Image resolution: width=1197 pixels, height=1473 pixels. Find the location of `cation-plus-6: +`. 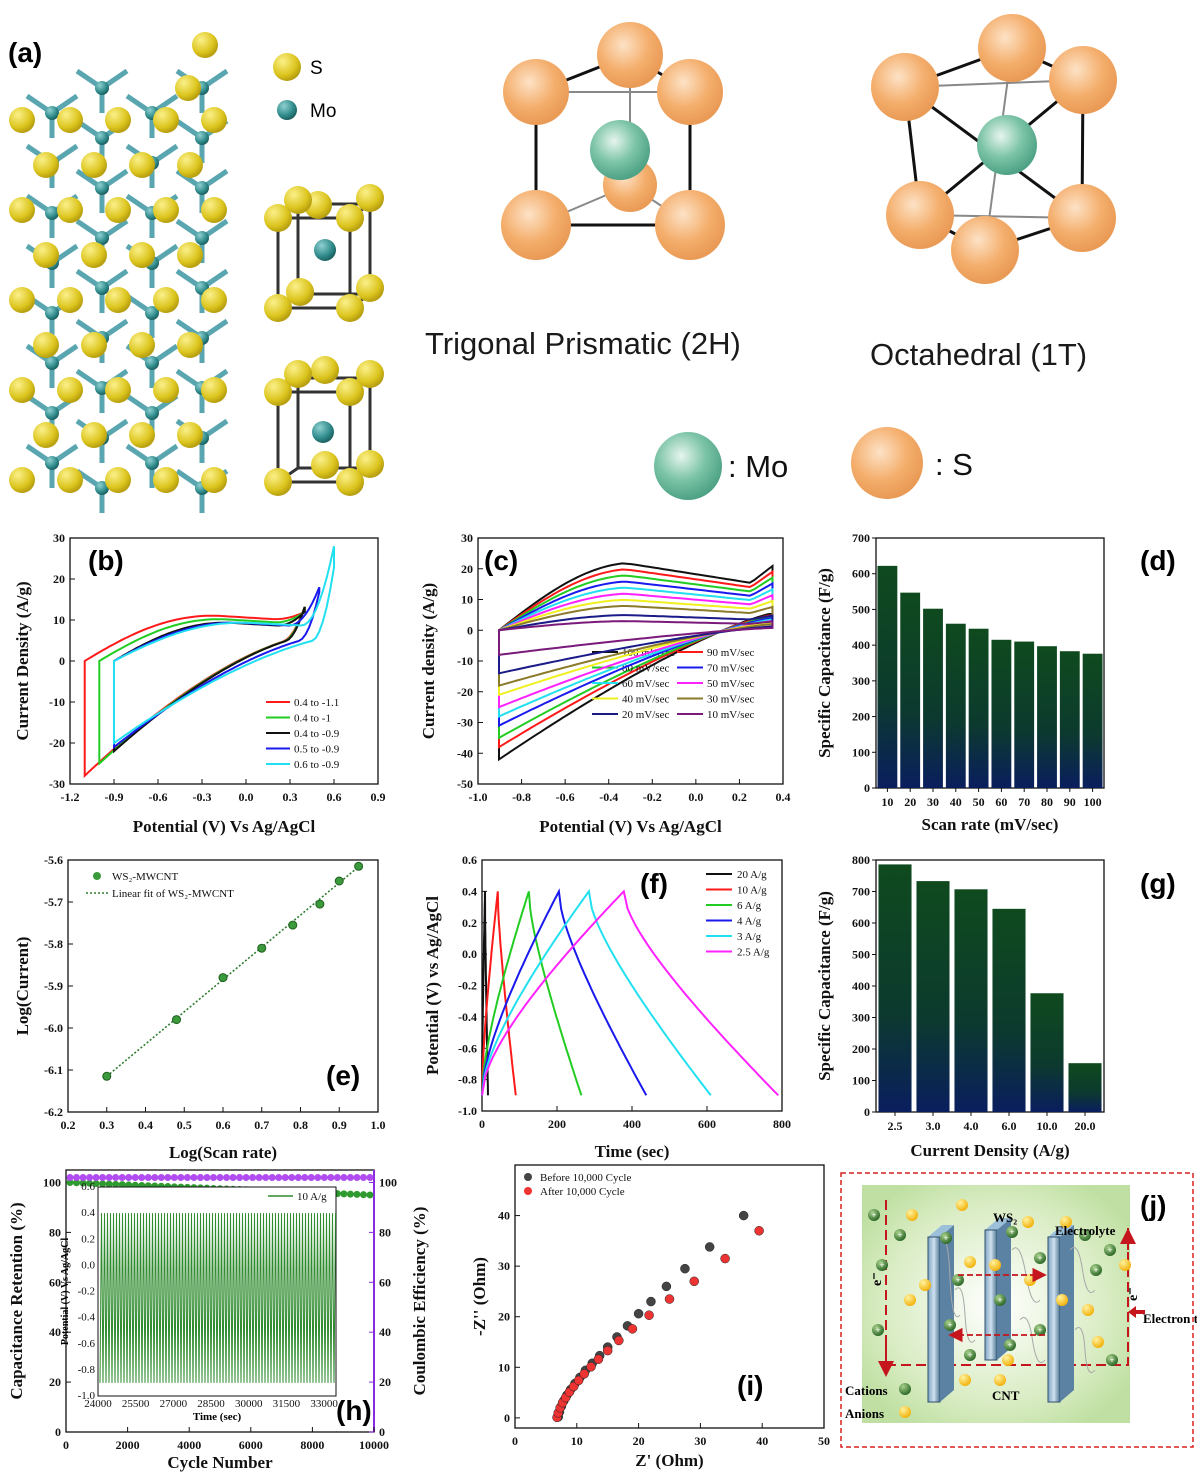

cation-plus-6: + is located at coordinates (1011, 1232).